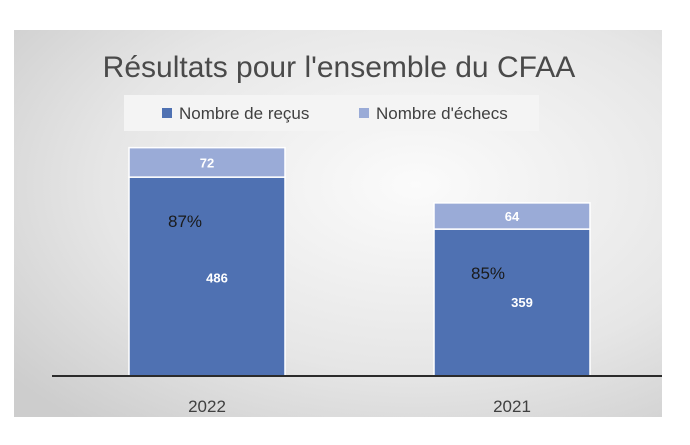 The width and height of the screenshot is (690, 445). What do you see at coordinates (522, 302) in the screenshot?
I see `data-label-recus-2021: 359` at bounding box center [522, 302].